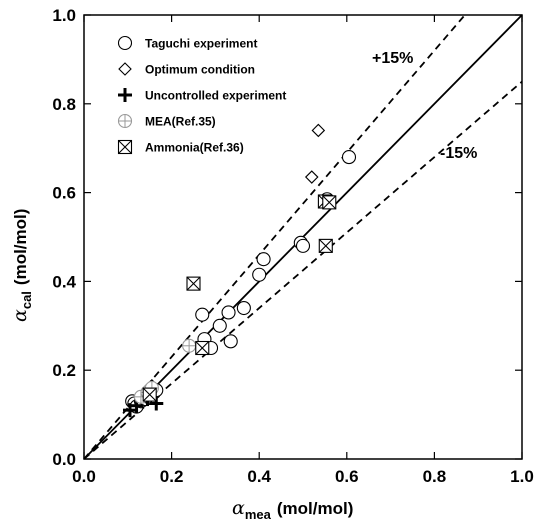  Describe the element at coordinates (64, 370) in the screenshot. I see `y-tick-label: 0.2` at that location.